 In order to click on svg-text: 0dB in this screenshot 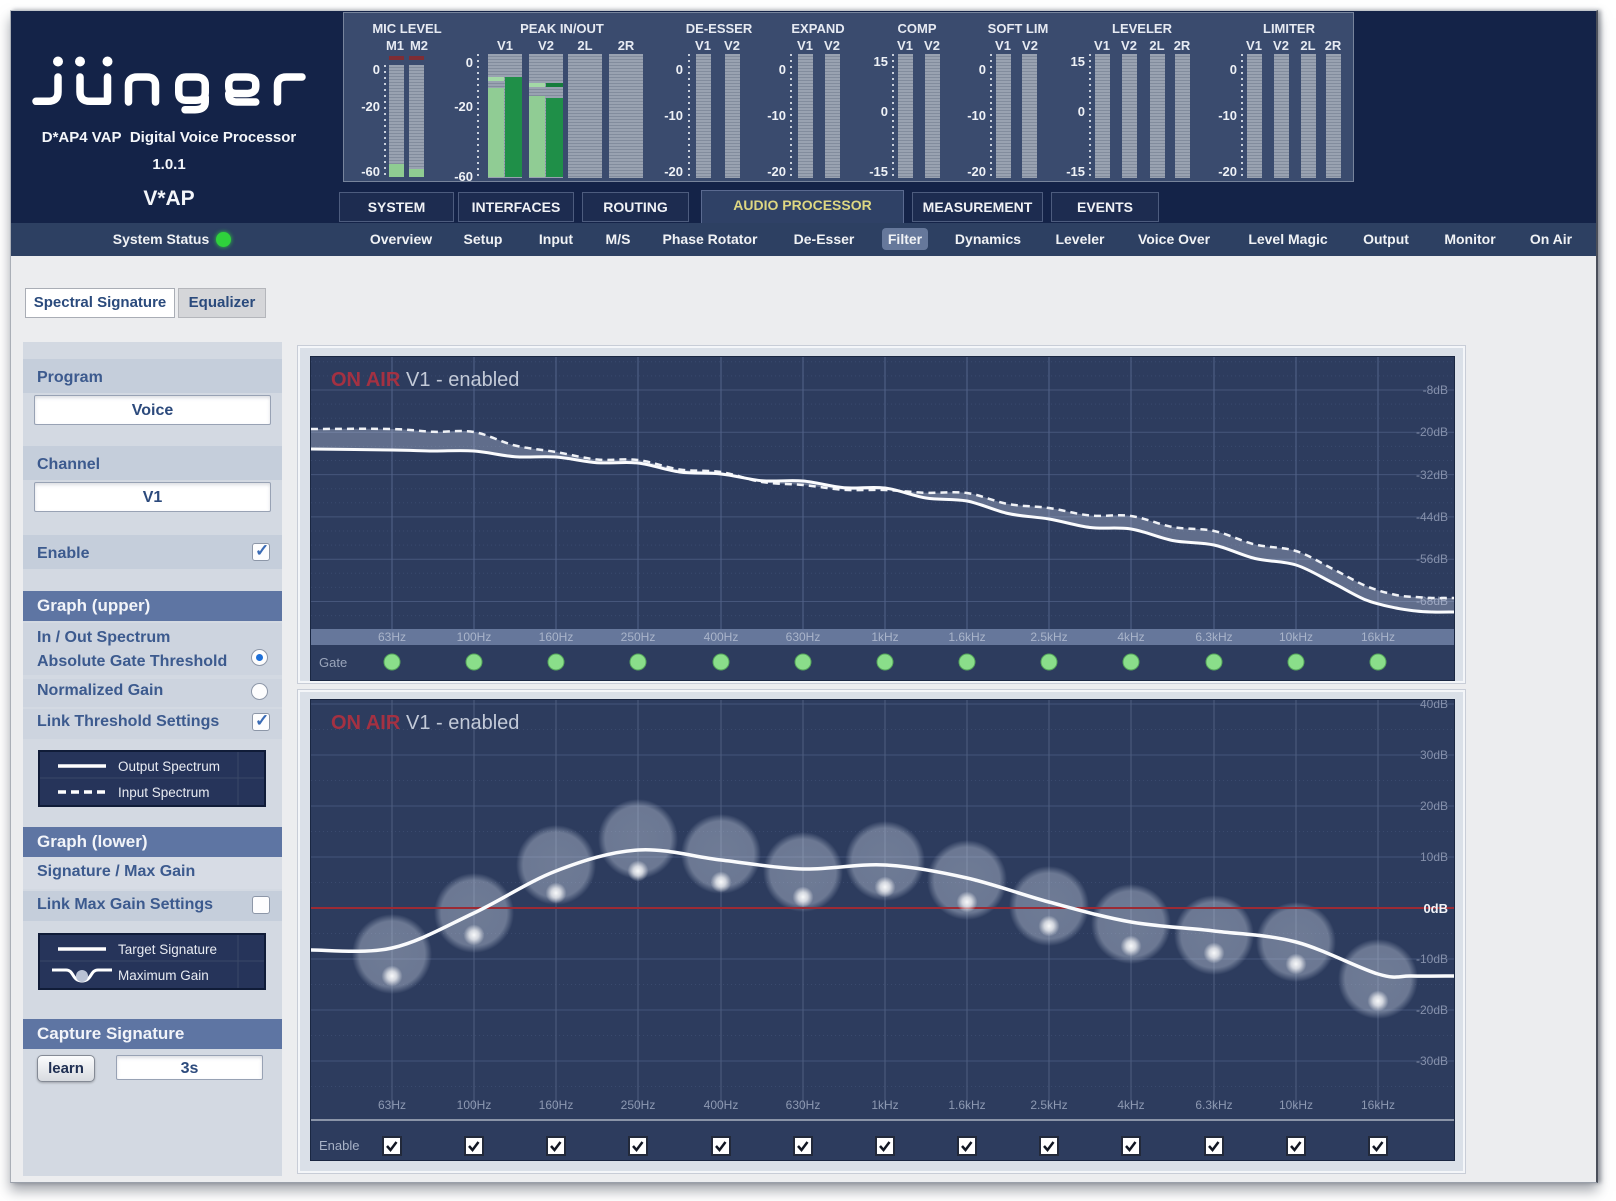, I will do `click(1435, 908)`.